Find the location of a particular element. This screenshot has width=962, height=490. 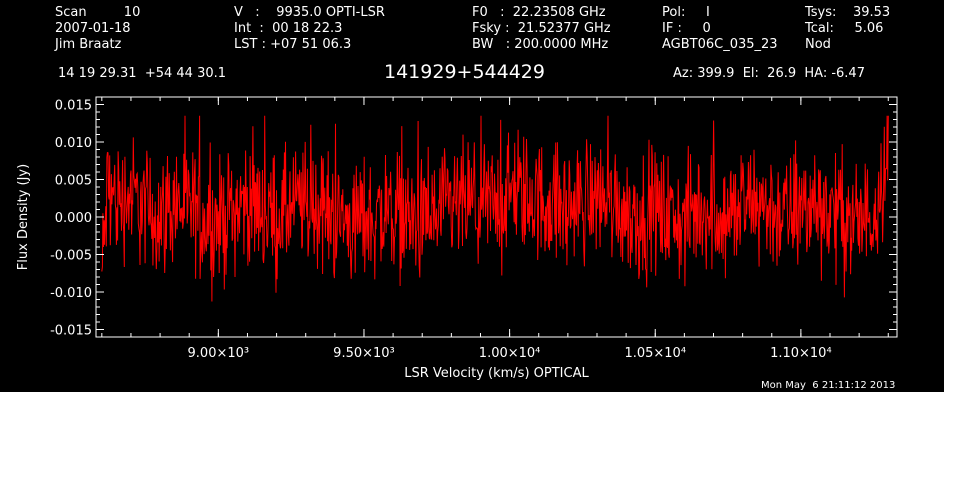

y-tick-label: 0.010 is located at coordinates (73, 143).